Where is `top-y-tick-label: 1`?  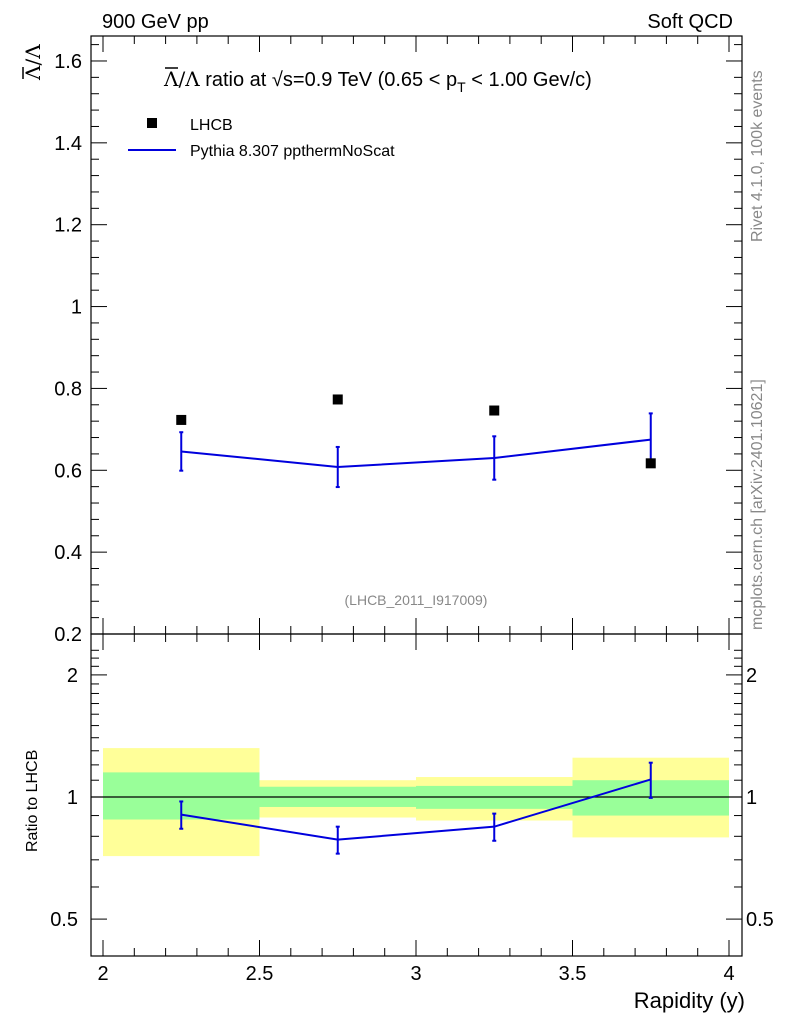 top-y-tick-label: 1 is located at coordinates (76, 308).